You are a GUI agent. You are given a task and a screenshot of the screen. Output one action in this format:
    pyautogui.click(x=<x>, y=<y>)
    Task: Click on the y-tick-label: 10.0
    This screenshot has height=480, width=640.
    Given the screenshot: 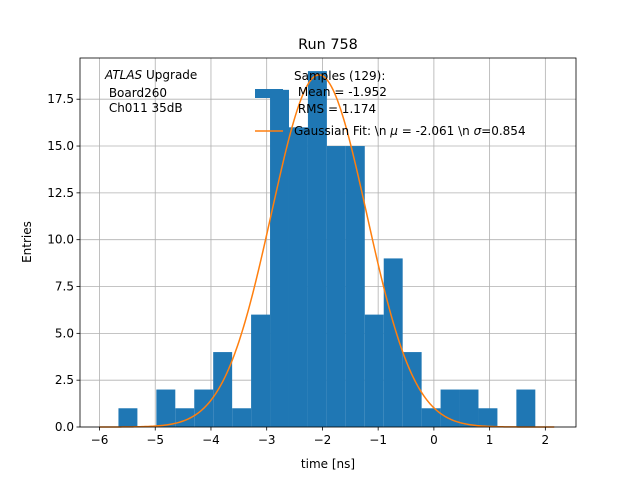 What is the action you would take?
    pyautogui.click(x=60, y=240)
    